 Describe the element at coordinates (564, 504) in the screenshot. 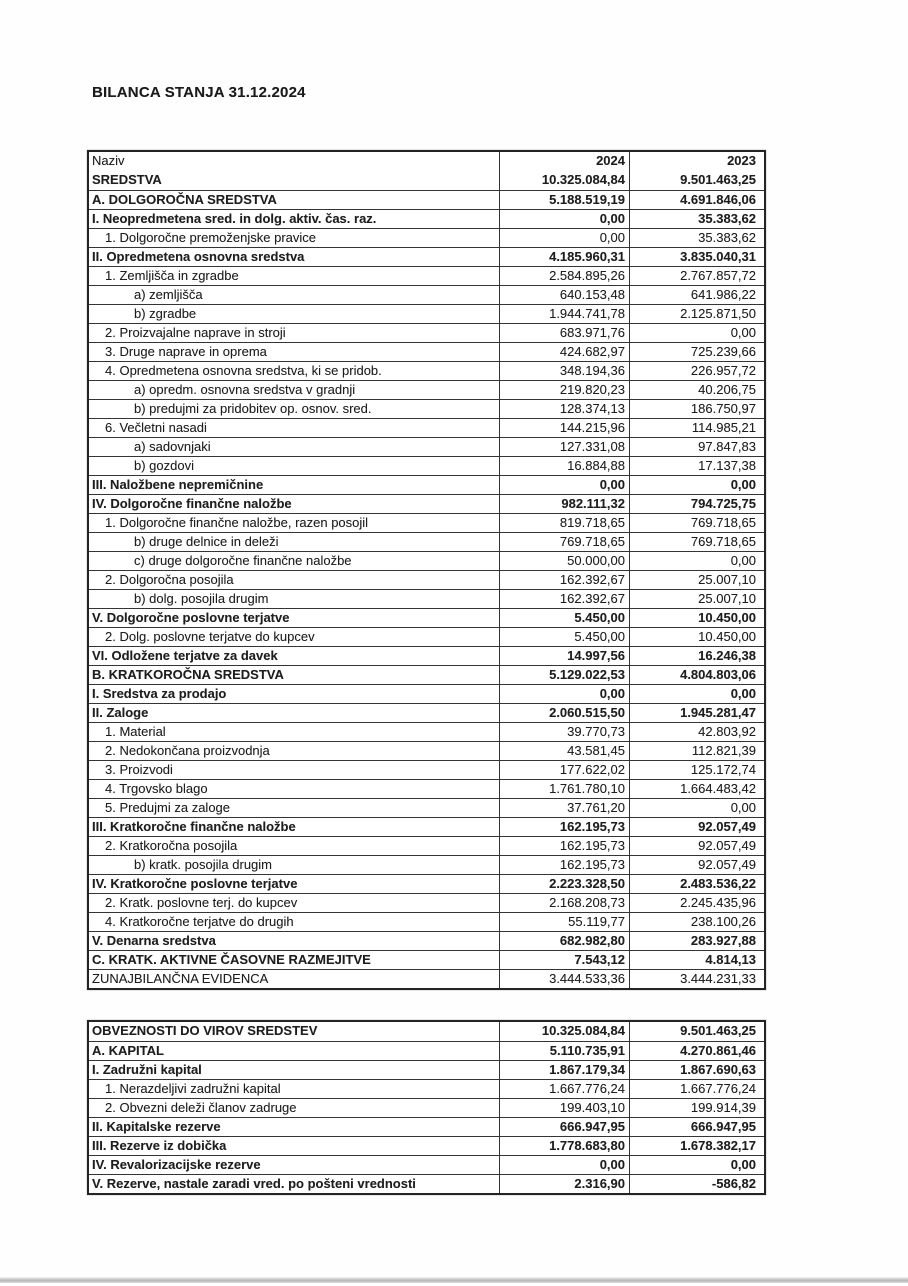

I see `value-2024: 982.111,32` at that location.